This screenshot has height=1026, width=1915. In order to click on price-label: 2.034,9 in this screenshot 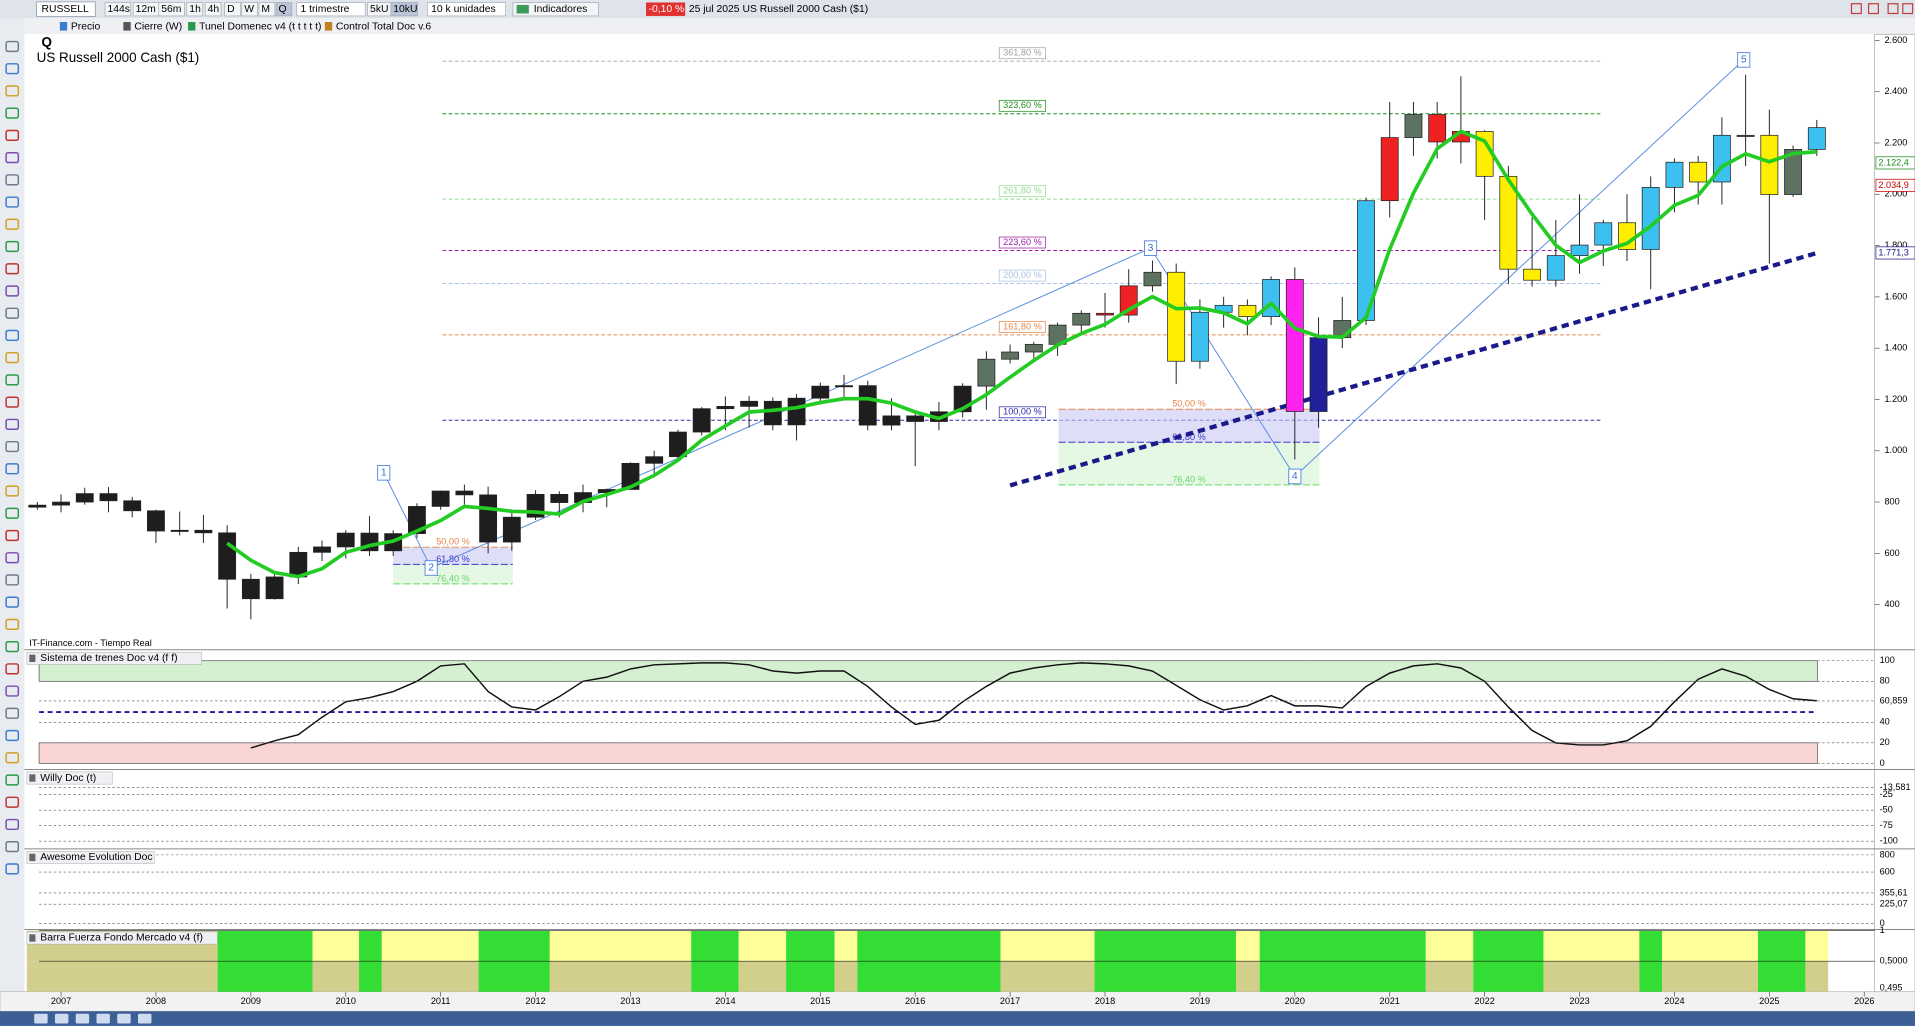, I will do `click(1893, 185)`.